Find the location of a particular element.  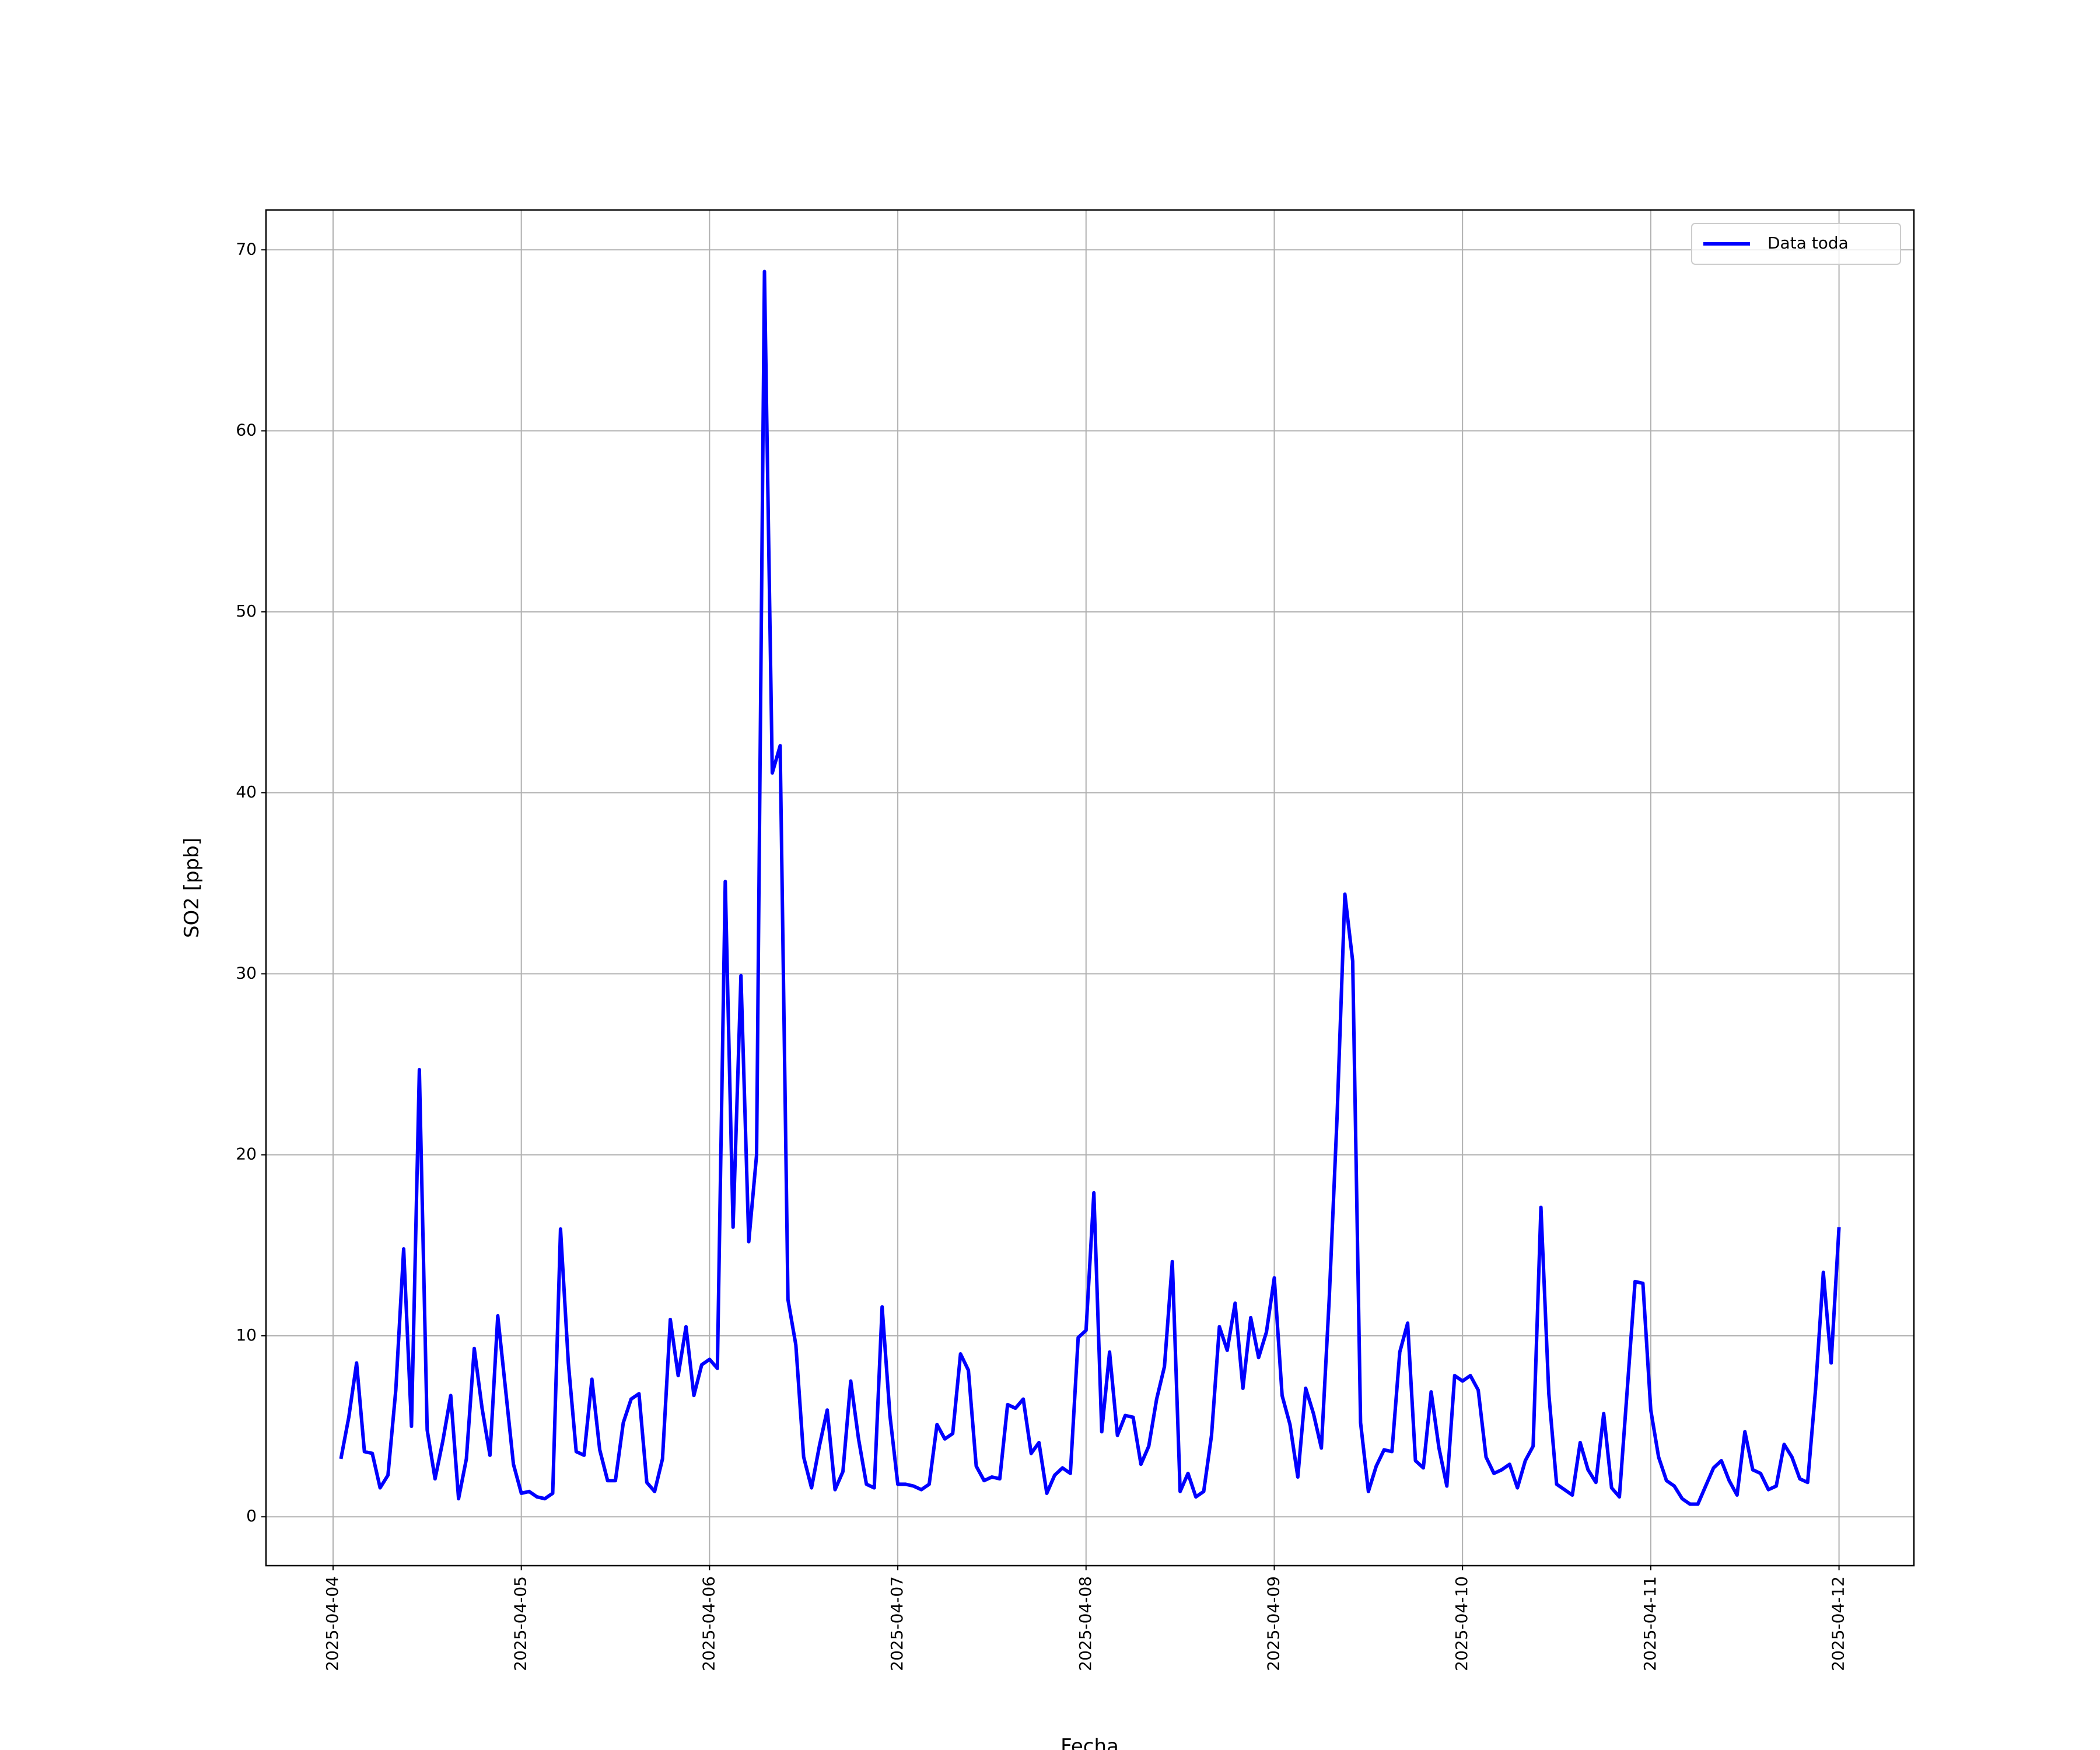

y-tick-label: 70 is located at coordinates (246, 249).